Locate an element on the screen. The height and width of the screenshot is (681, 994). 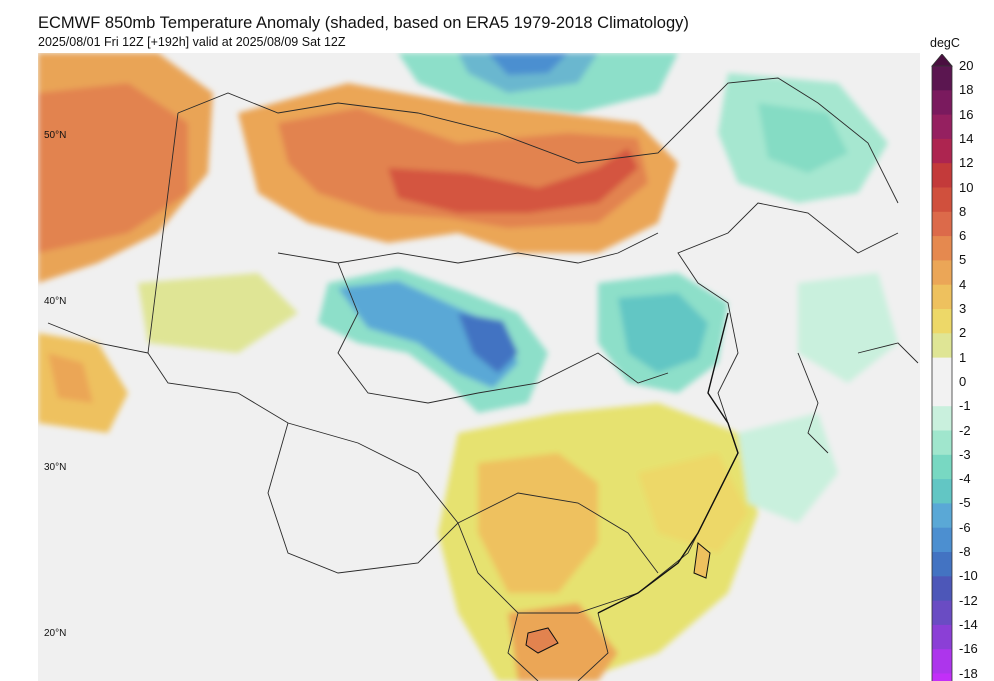
colorbar-tick-label: -4 is located at coordinates (965, 479).